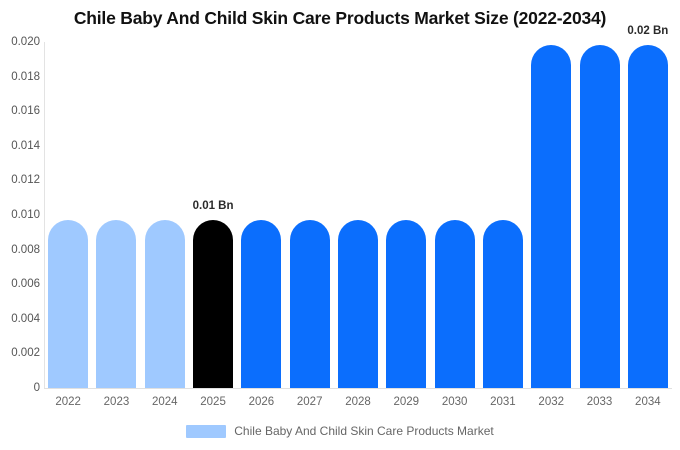 This screenshot has height=450, width=680. Describe the element at coordinates (309, 402) in the screenshot. I see `x-axis-tick-label-2027: 2027` at that location.